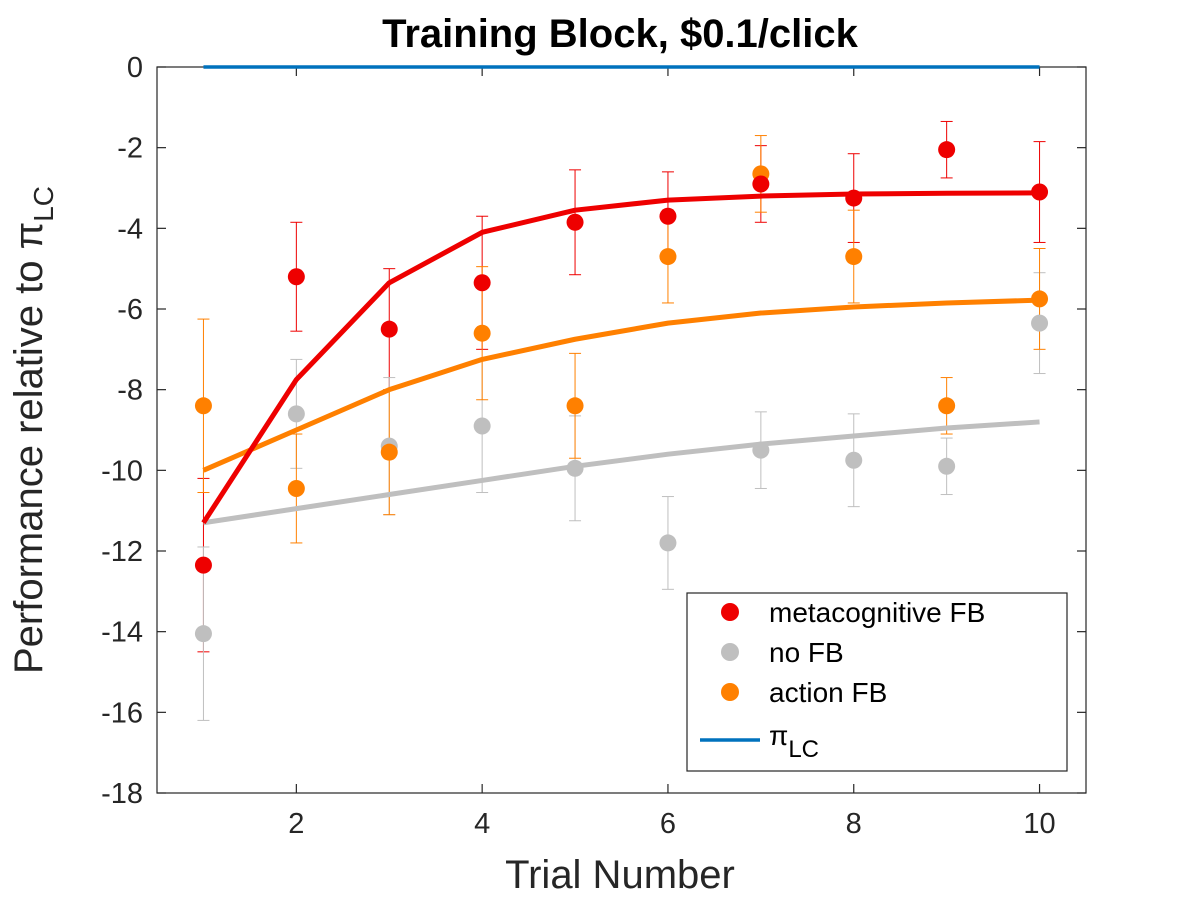  What do you see at coordinates (29, 461) in the screenshot?
I see `y-axis-label-main: Performance relative to` at bounding box center [29, 461].